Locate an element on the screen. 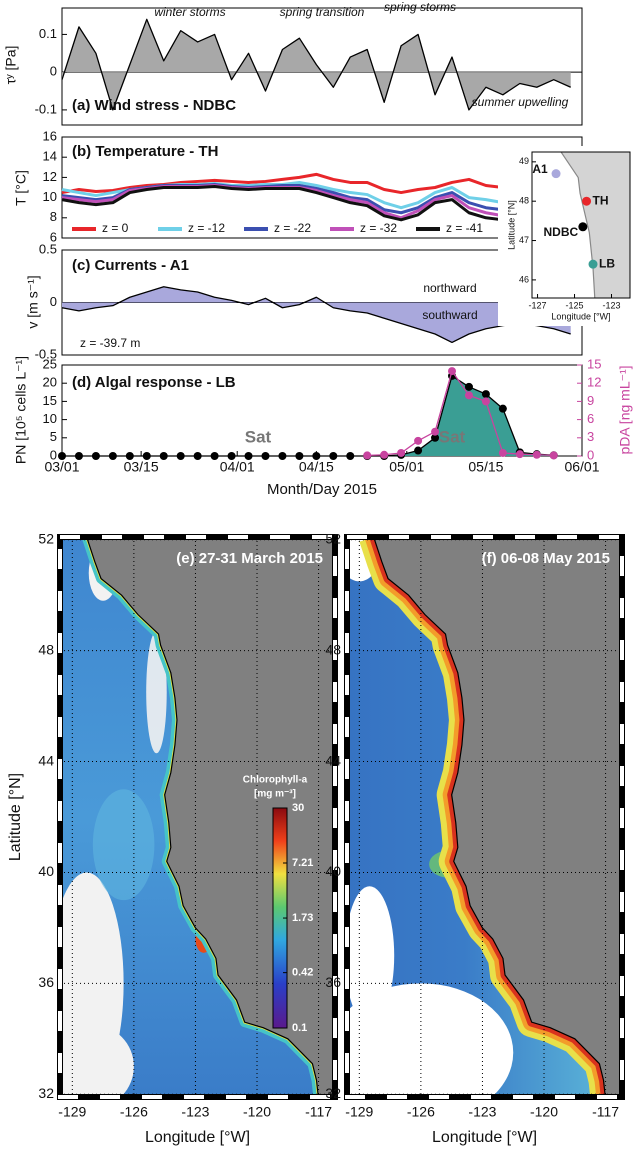 Image resolution: width=640 pixels, height=1150 pixels. colorbar-tick-label: 7.21 is located at coordinates (302, 863).